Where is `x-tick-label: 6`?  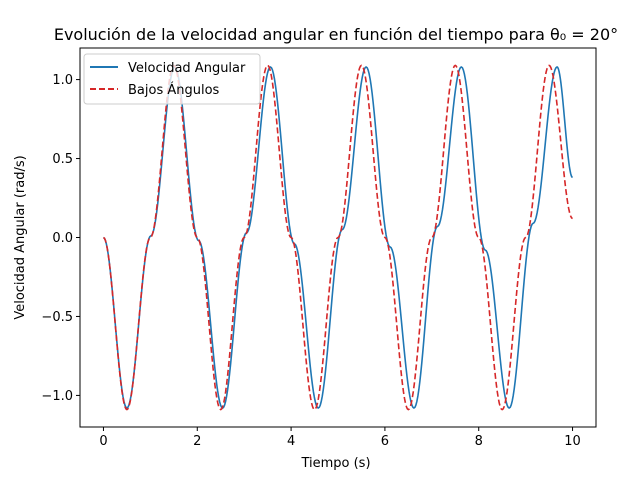 x-tick-label: 6 is located at coordinates (385, 441).